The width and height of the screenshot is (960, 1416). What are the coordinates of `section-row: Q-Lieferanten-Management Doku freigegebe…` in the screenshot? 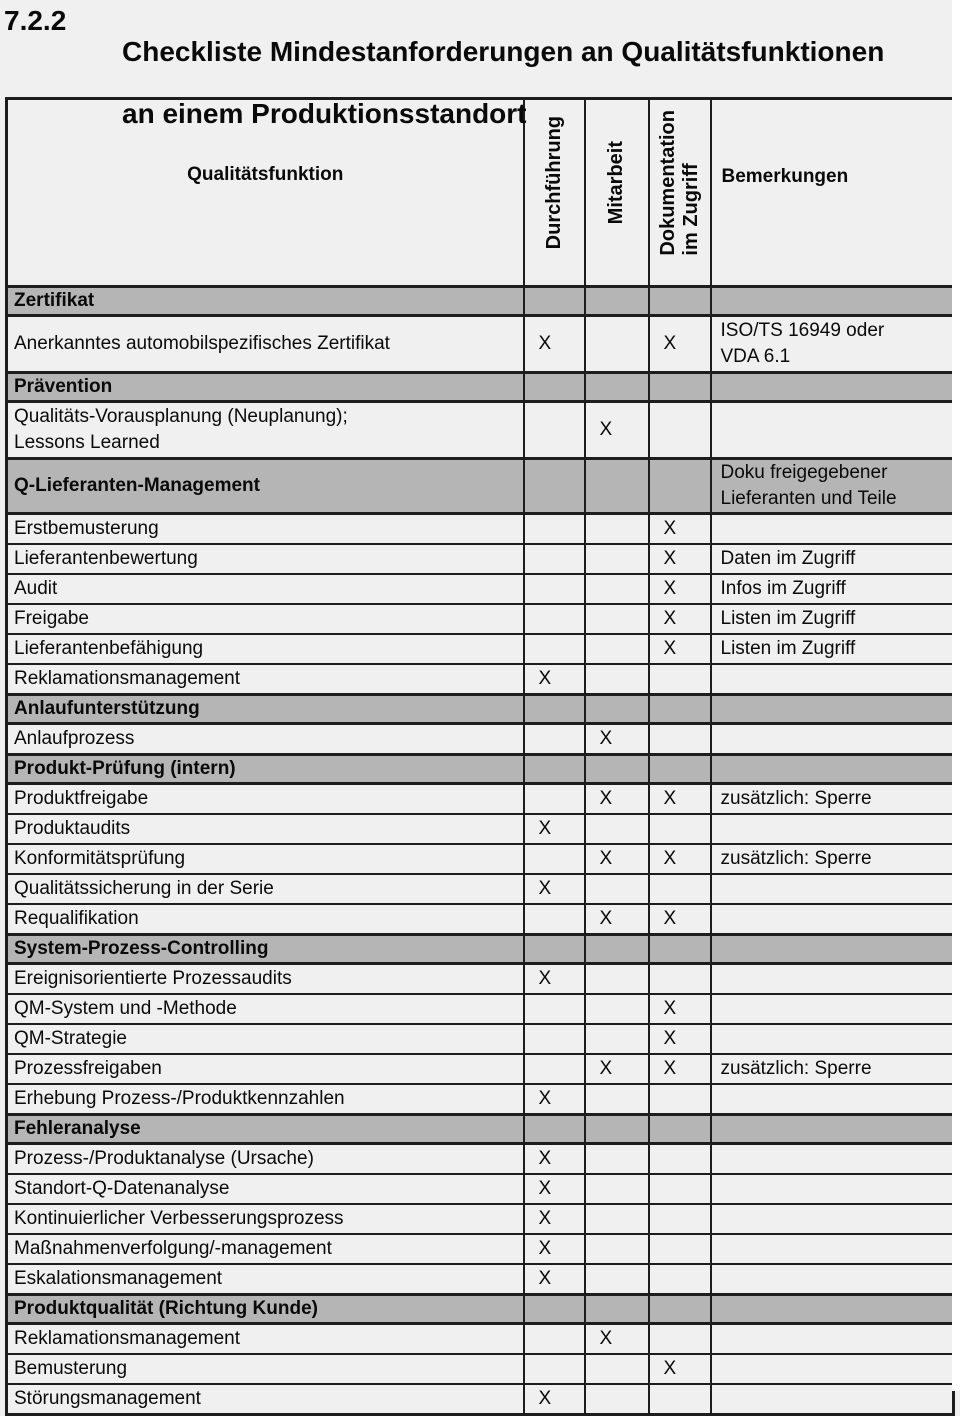 It's located at (480, 486).